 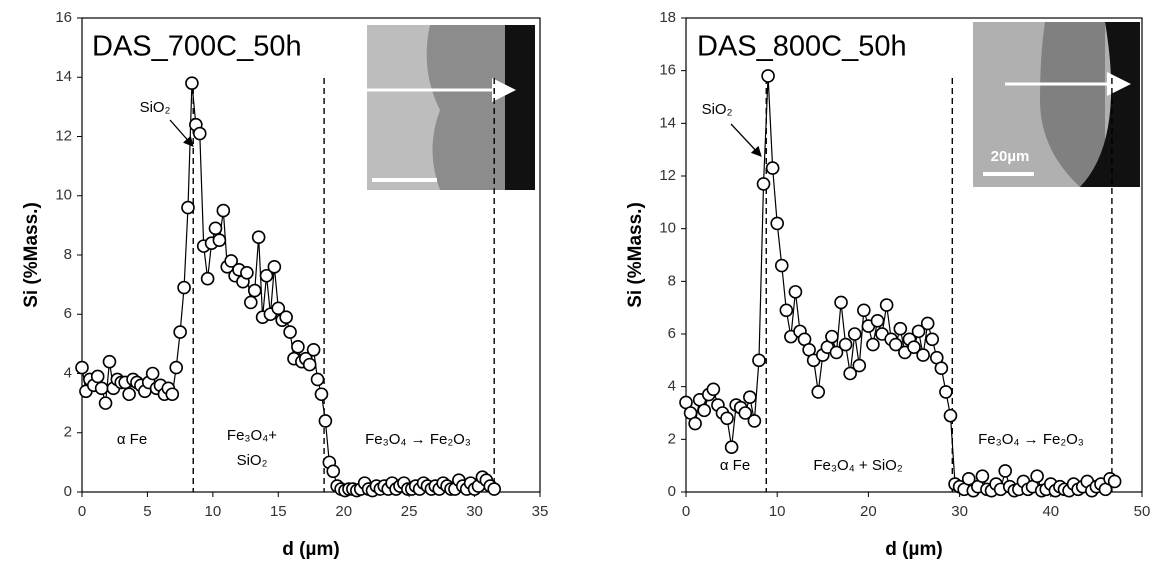 I want to click on x-tick-label: 0, so click(x=686, y=511).